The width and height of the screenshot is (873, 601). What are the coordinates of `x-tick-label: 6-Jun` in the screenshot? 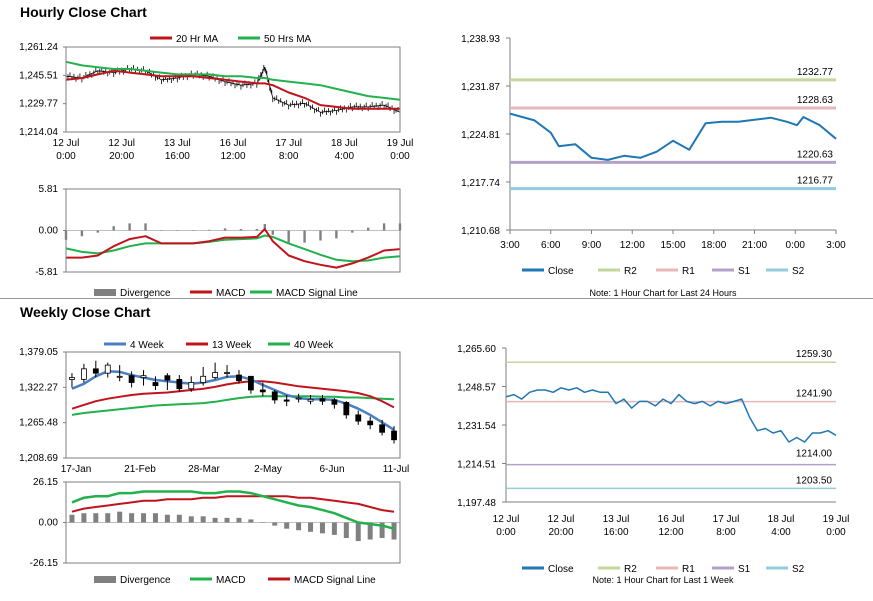 It's located at (331, 469).